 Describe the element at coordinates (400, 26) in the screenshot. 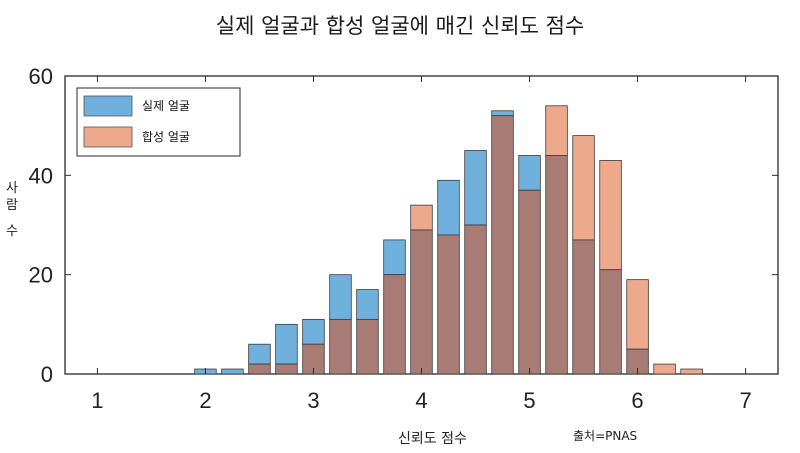

I see `chart-title: 실제 얼굴과 합성 얼굴에 매긴 신뢰도 점수` at that location.